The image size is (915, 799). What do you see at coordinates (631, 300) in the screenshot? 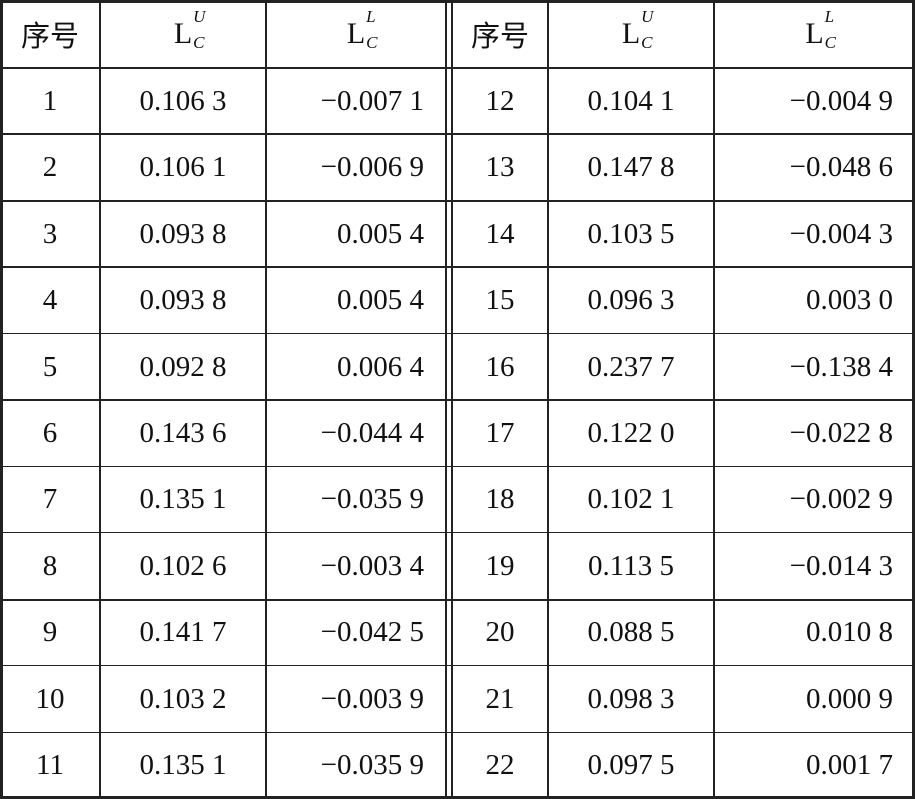
I see `table-cell: 0.096 3` at bounding box center [631, 300].